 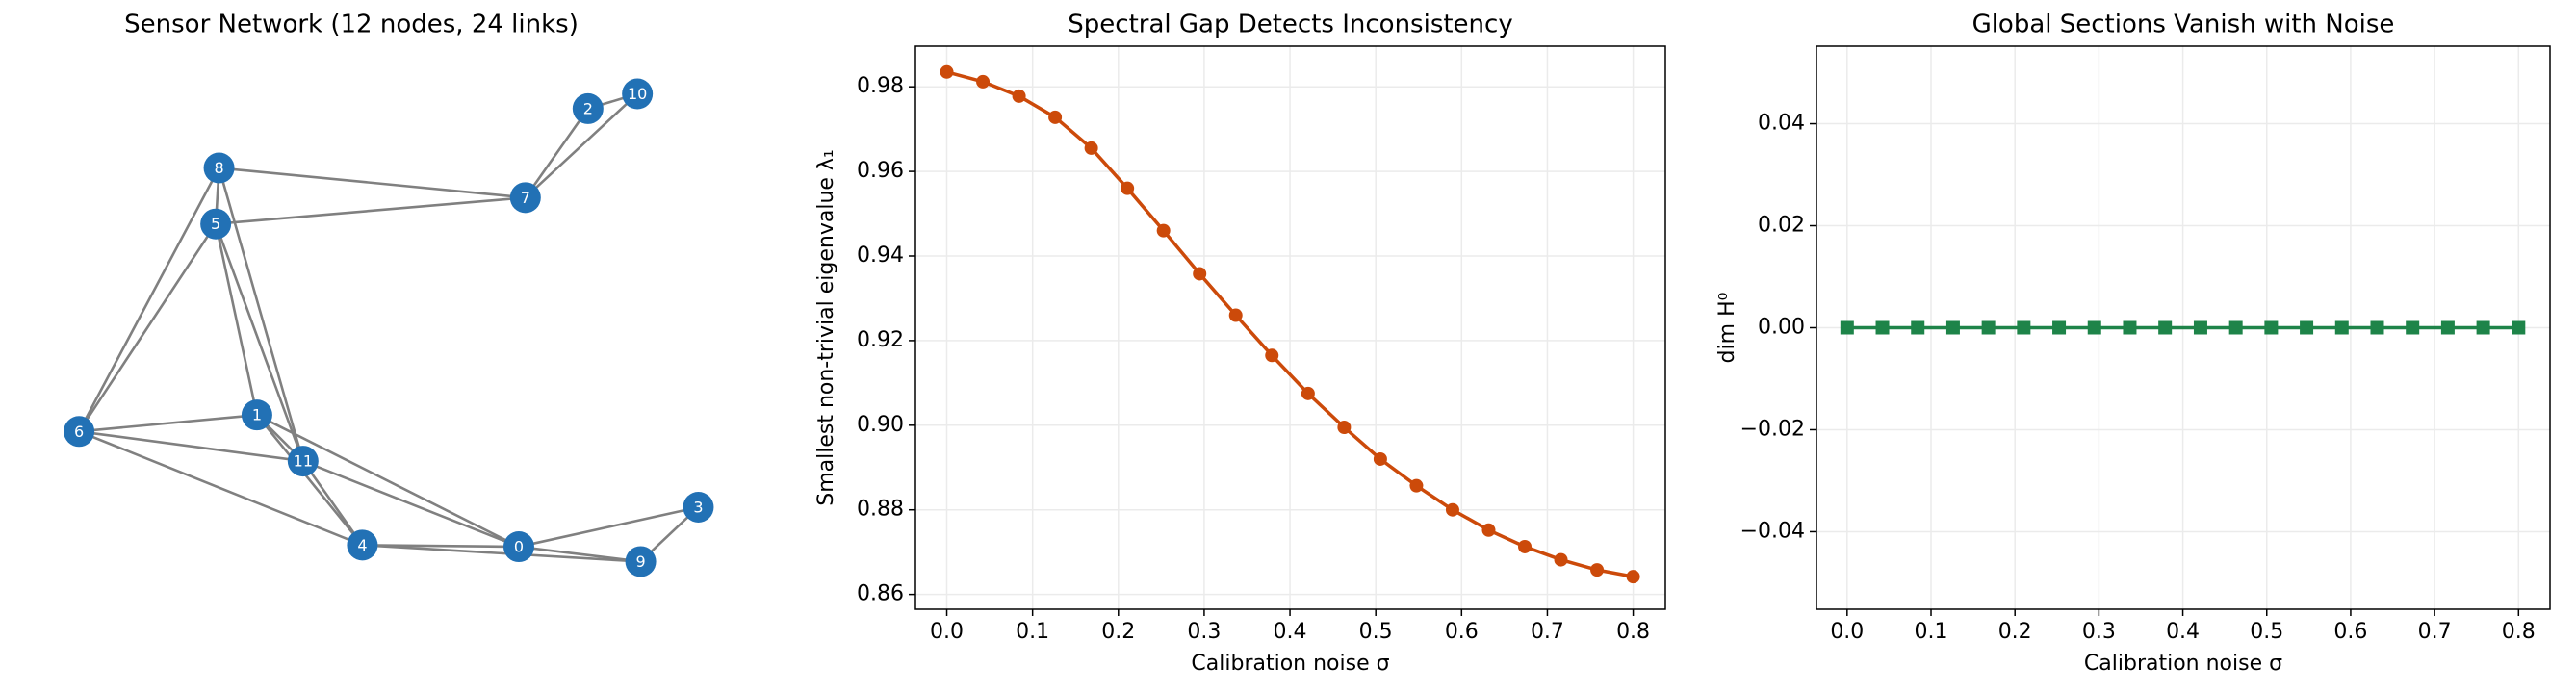 I want to click on node-label: 5, so click(x=215, y=224).